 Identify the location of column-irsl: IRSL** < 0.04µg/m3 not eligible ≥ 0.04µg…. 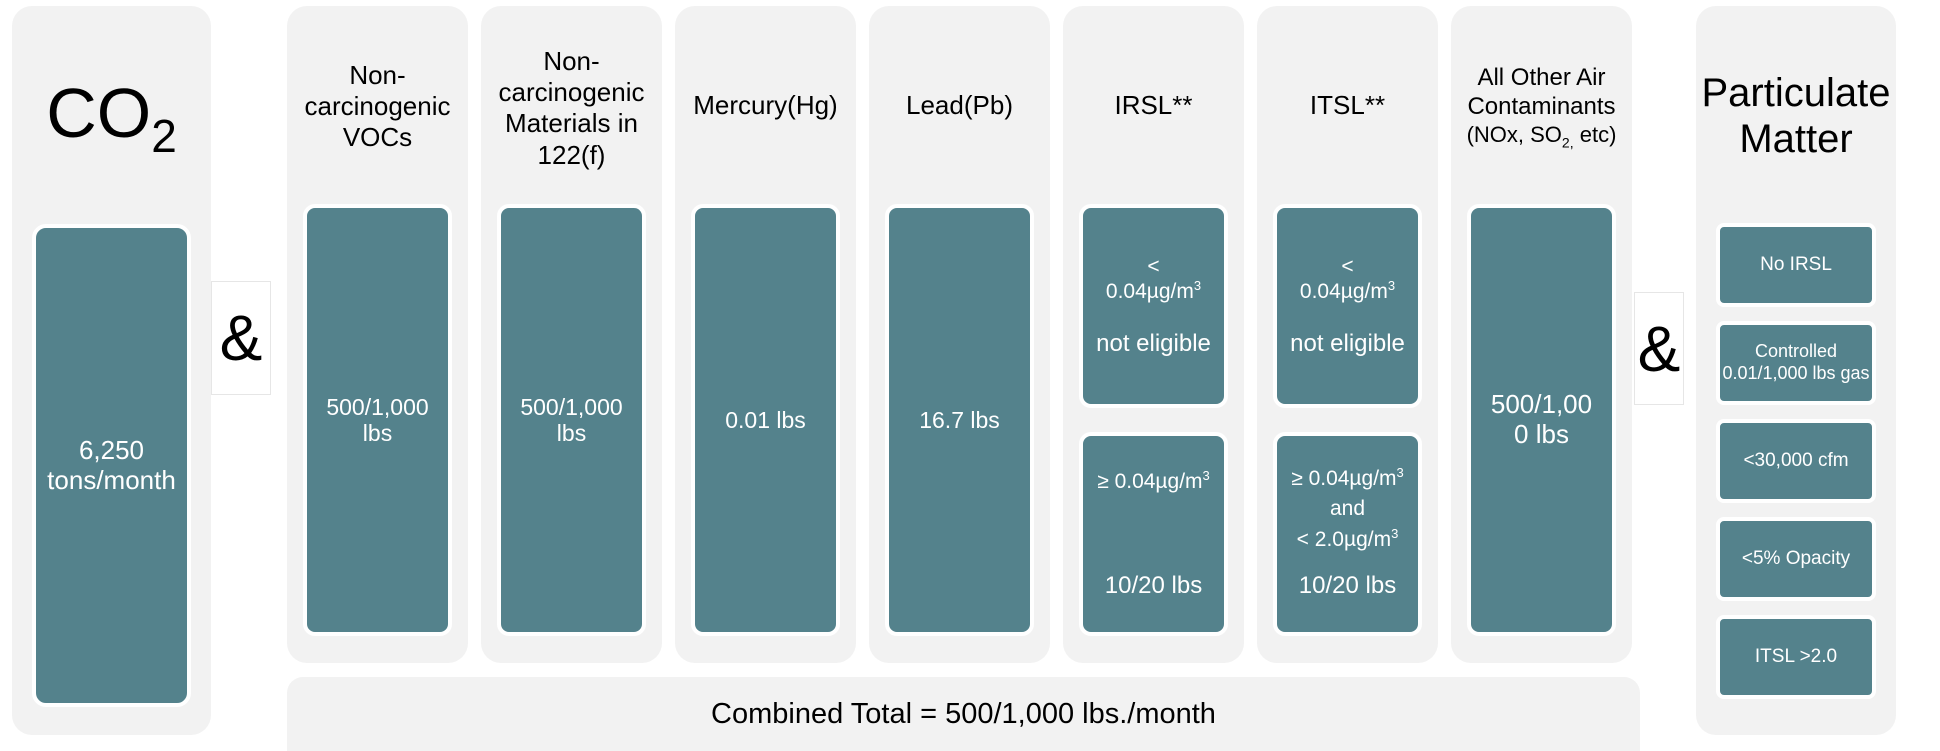
(1153, 334).